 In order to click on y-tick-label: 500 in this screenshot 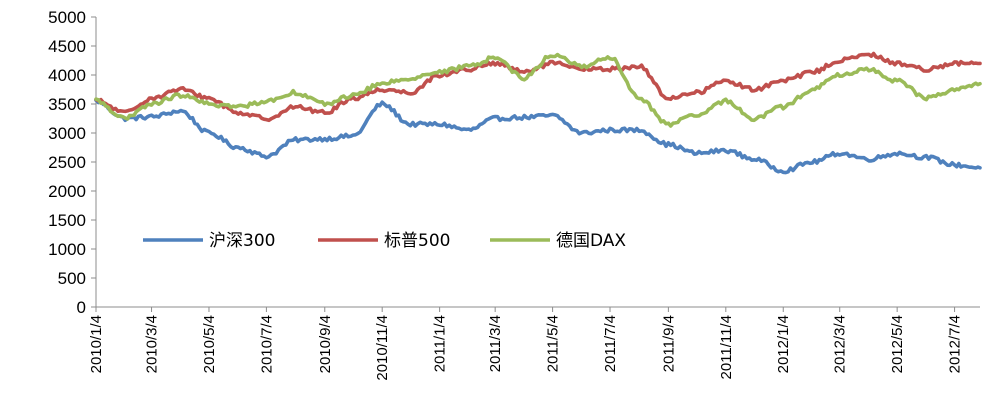, I will do `click(72, 278)`.